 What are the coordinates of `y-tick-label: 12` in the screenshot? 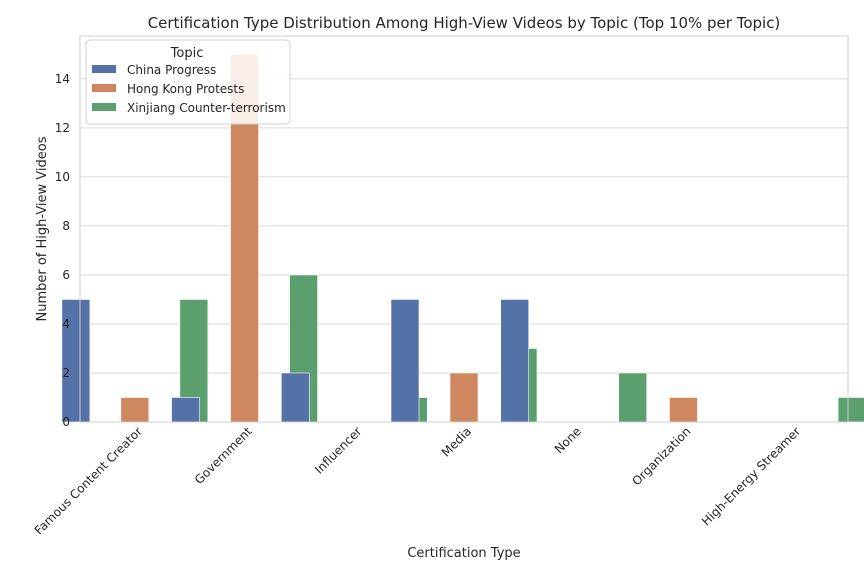 It's located at (62, 128).